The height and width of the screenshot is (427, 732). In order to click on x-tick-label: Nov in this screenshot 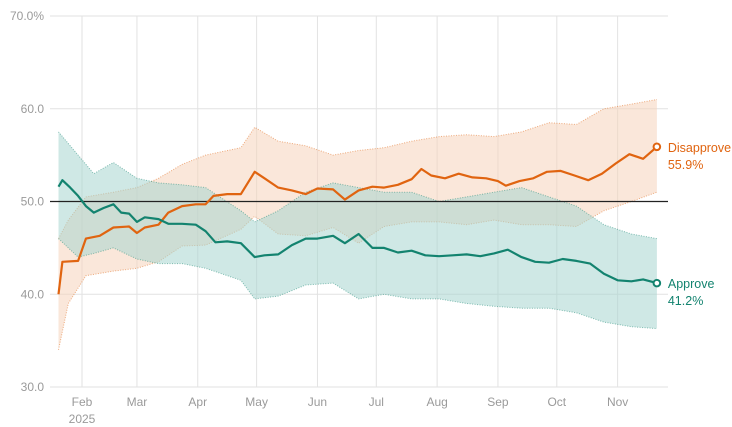, I will do `click(617, 402)`.